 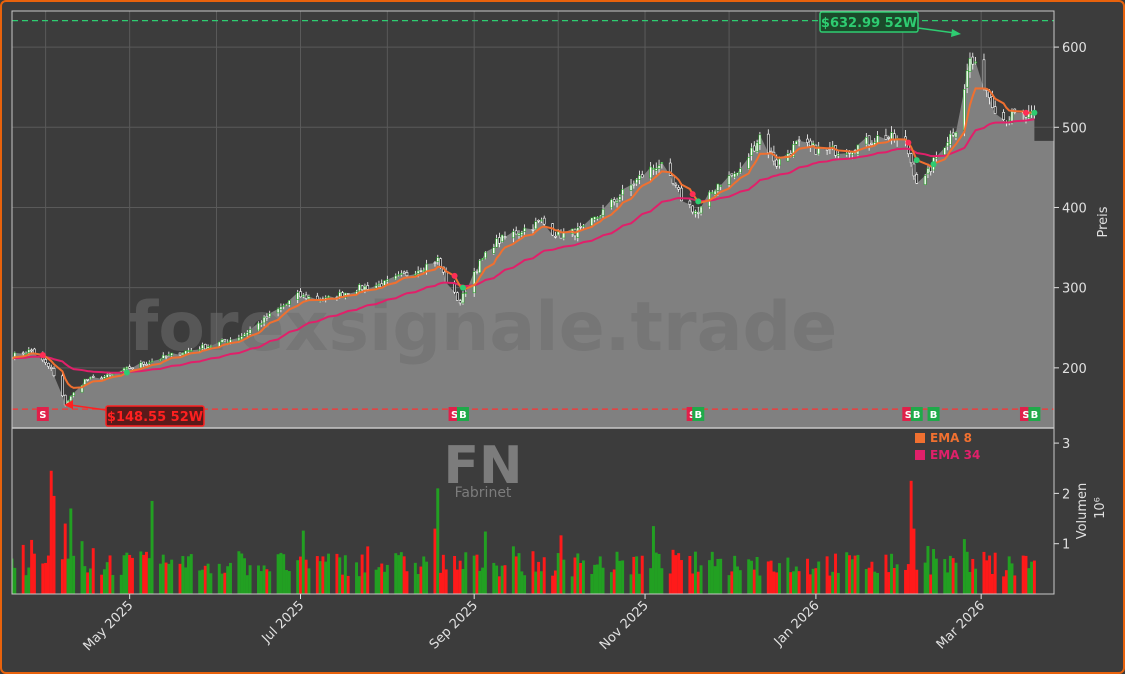 What do you see at coordinates (698, 415) in the screenshot?
I see `signal-label: B` at bounding box center [698, 415].